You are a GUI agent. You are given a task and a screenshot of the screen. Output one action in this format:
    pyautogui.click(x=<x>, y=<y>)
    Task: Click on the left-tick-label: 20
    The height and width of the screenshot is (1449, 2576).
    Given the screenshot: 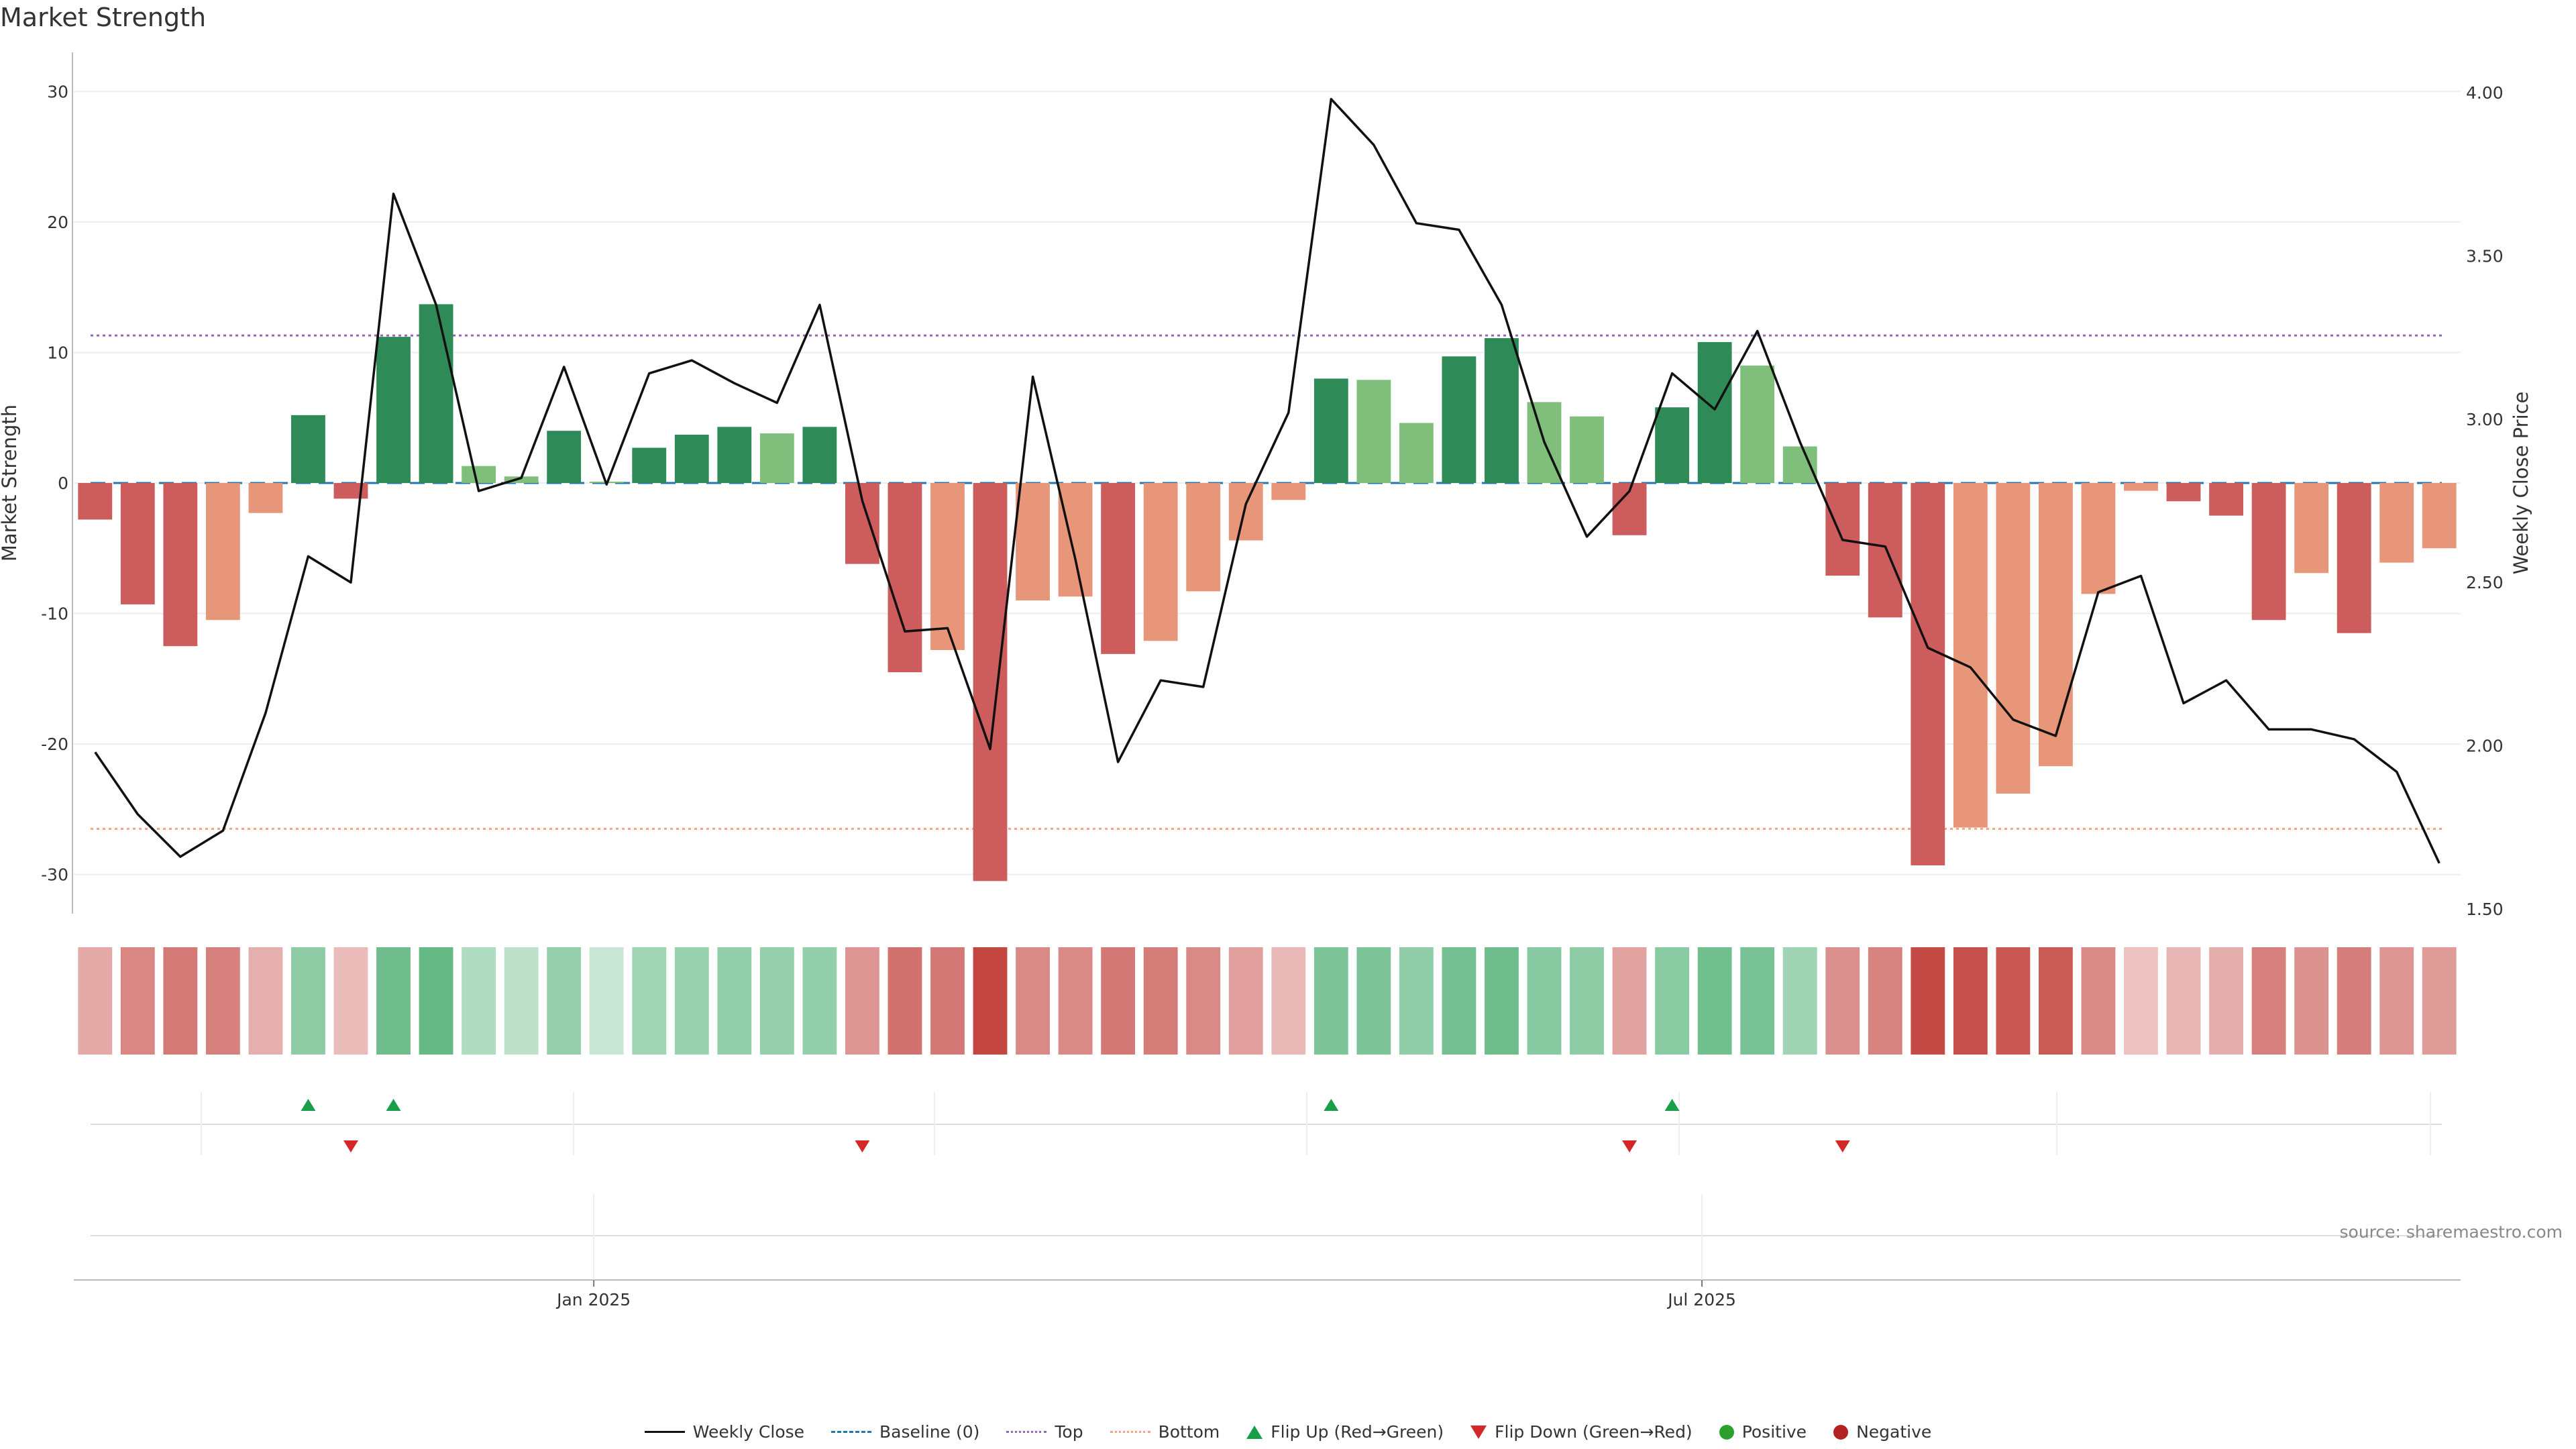 What is the action you would take?
    pyautogui.click(x=57, y=222)
    